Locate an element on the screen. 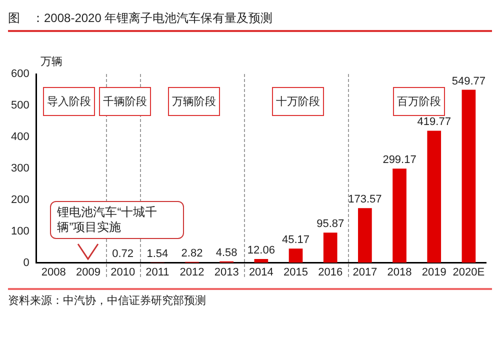 The image size is (500, 362). data-label: 549.77 is located at coordinates (469, 81).